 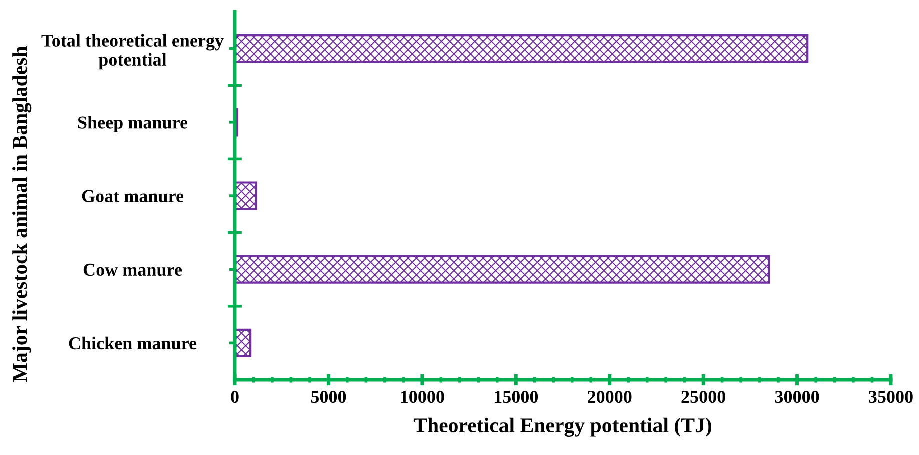 I want to click on y-tick-label: Goat manure, so click(x=133, y=196).